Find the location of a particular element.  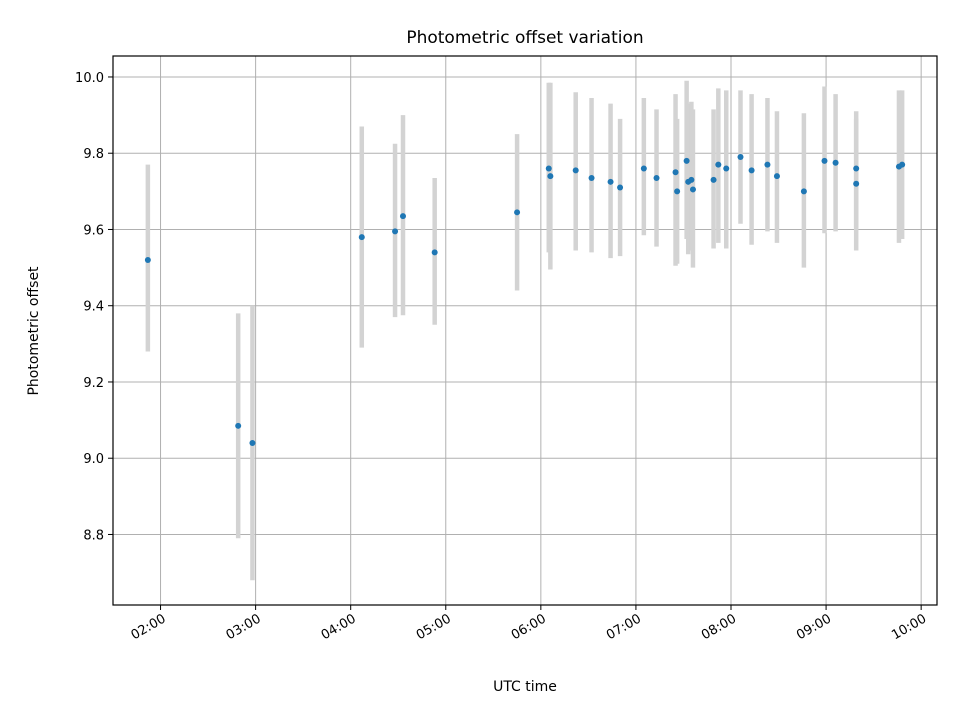

y-tick-label: 10.0 is located at coordinates (89, 78).